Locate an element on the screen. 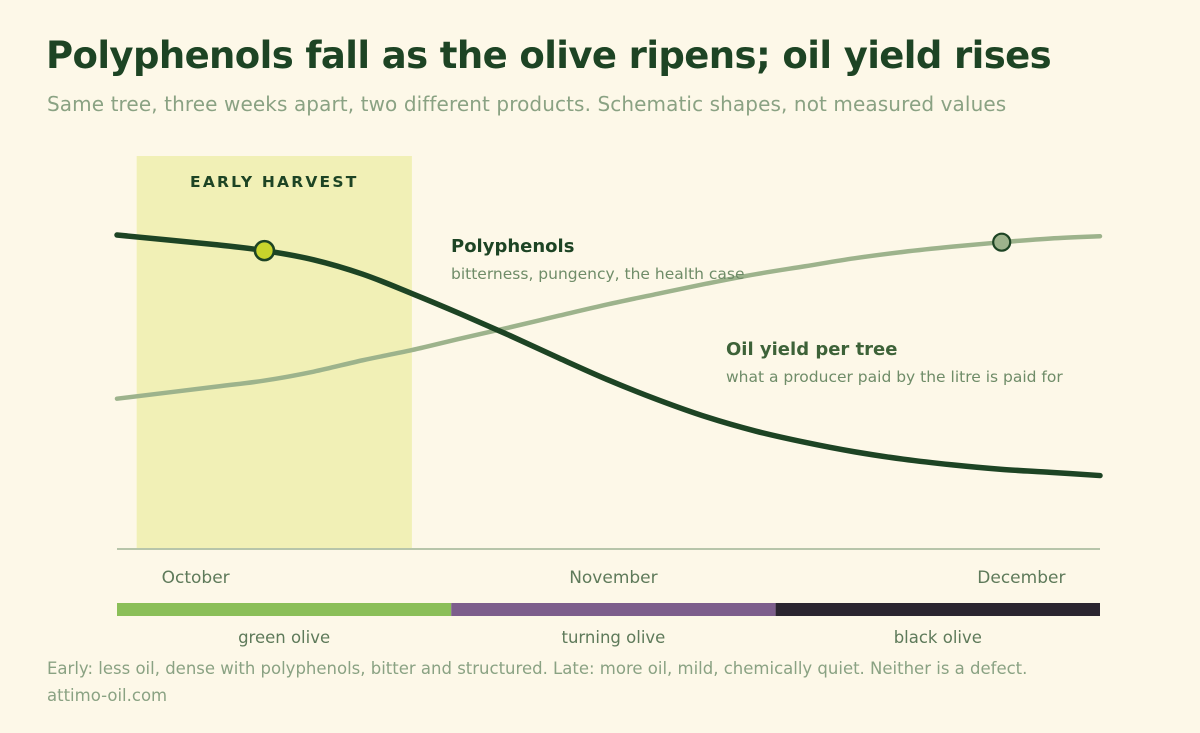 Image resolution: width=1200 pixels, height=733 pixels. phase-bar-turning-olive is located at coordinates (613, 609).